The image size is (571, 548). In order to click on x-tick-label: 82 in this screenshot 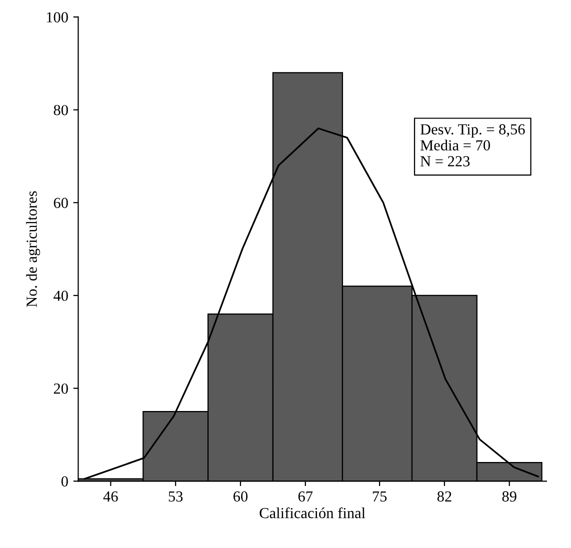, I will do `click(444, 496)`.